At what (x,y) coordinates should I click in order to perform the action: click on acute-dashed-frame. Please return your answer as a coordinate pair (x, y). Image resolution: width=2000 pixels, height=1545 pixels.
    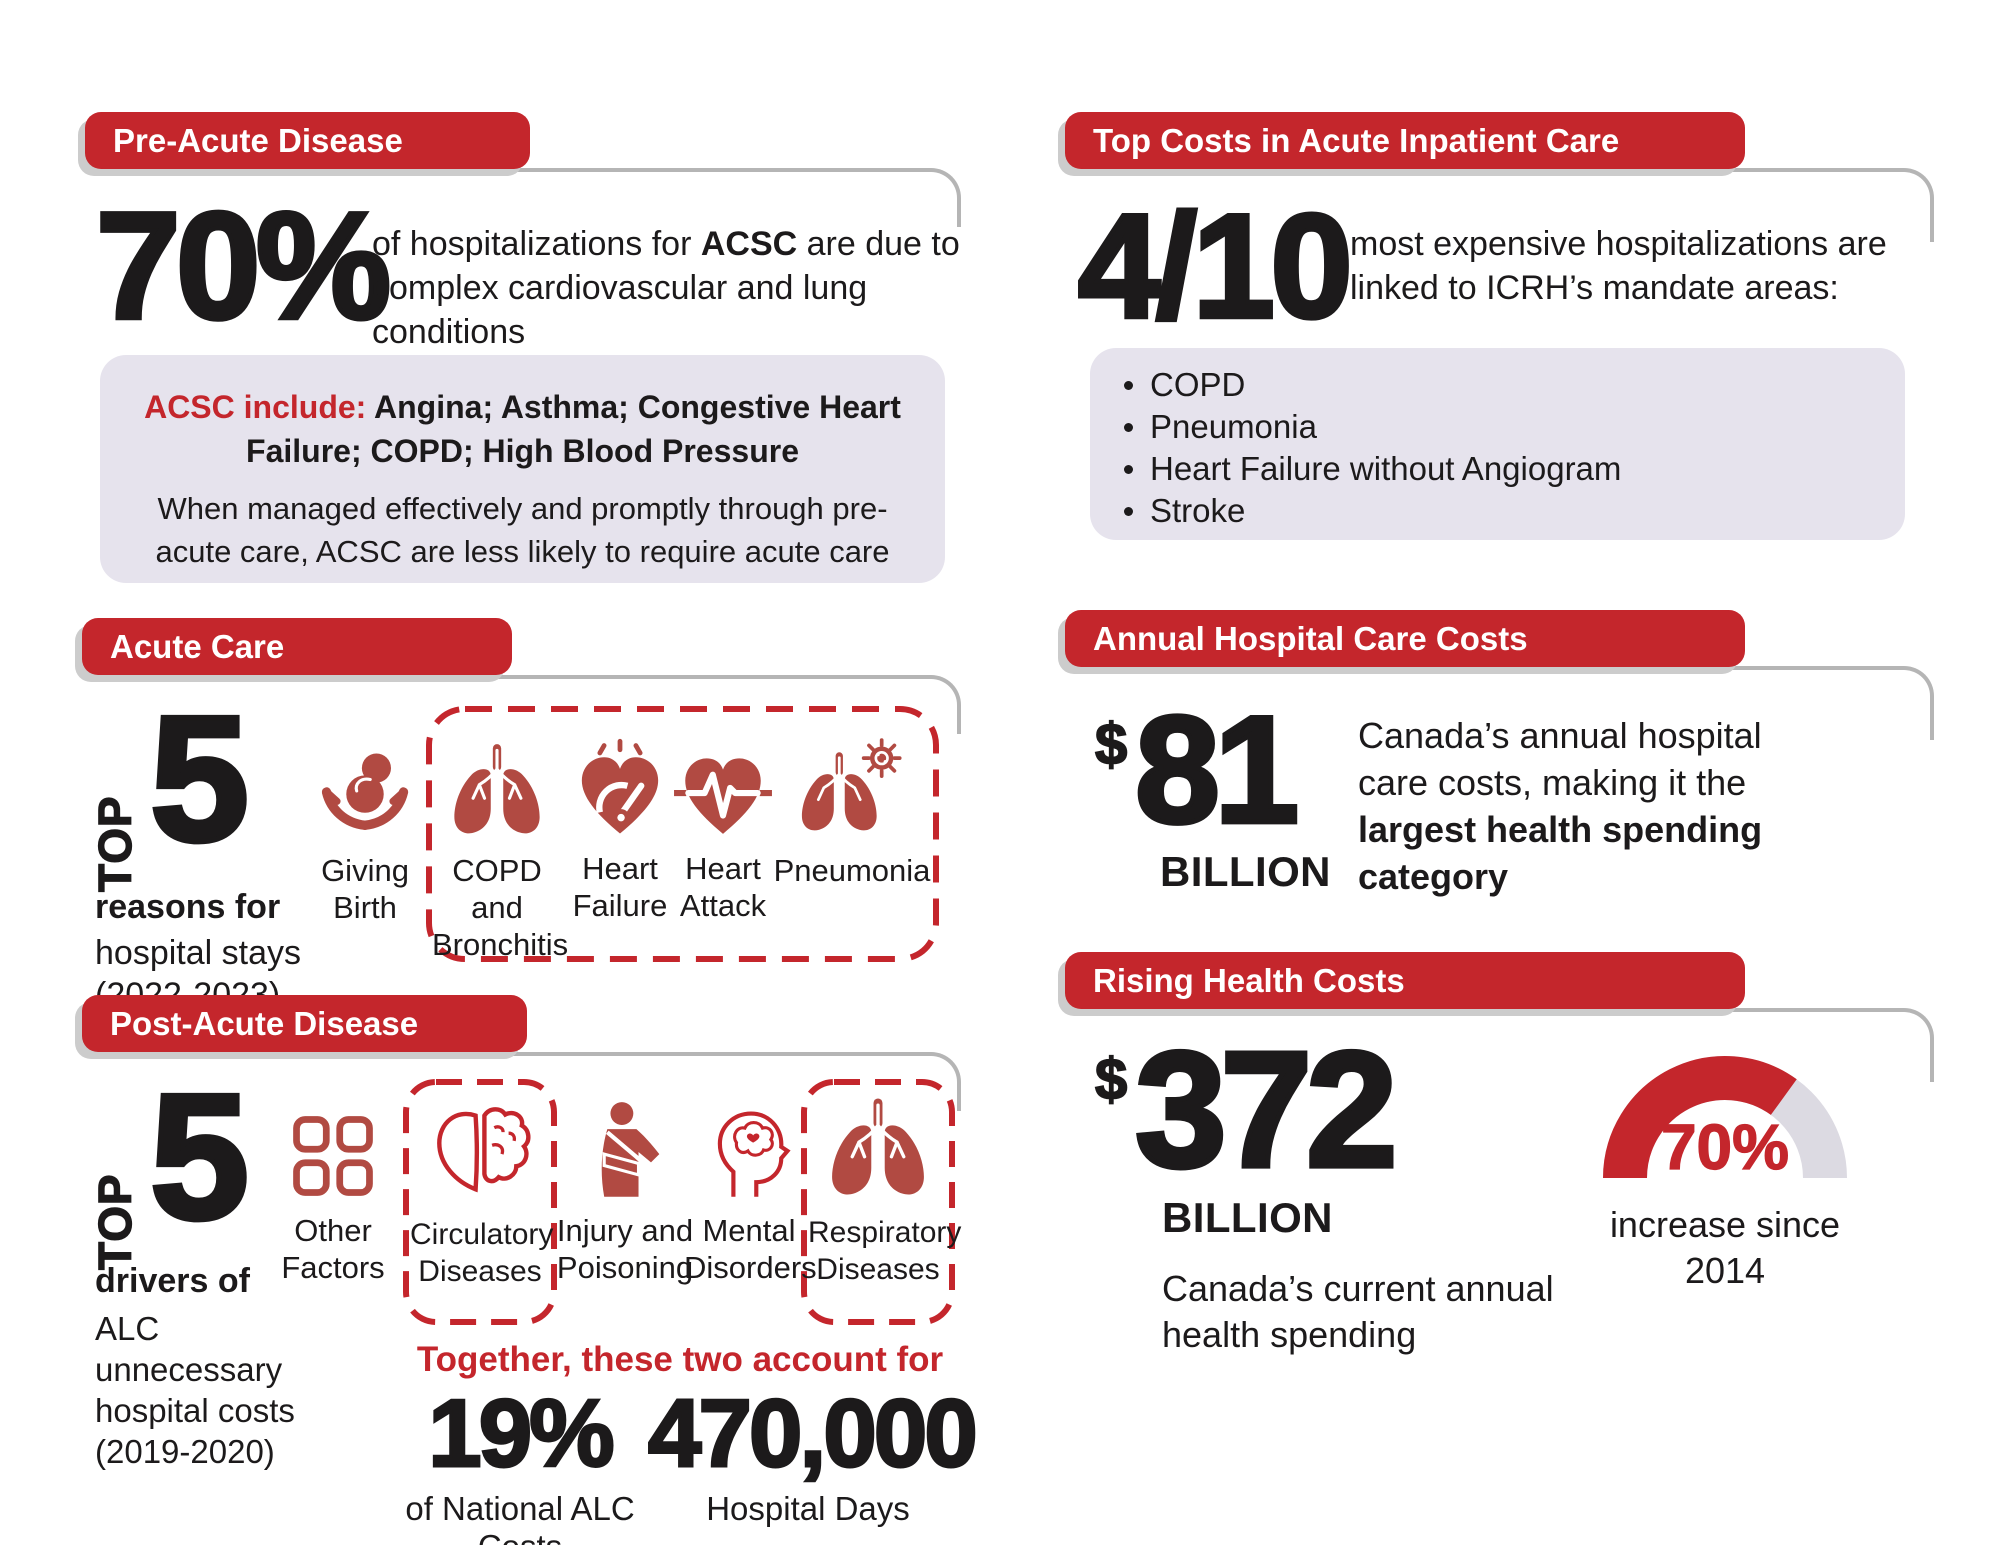
    Looking at the image, I should click on (682, 834).